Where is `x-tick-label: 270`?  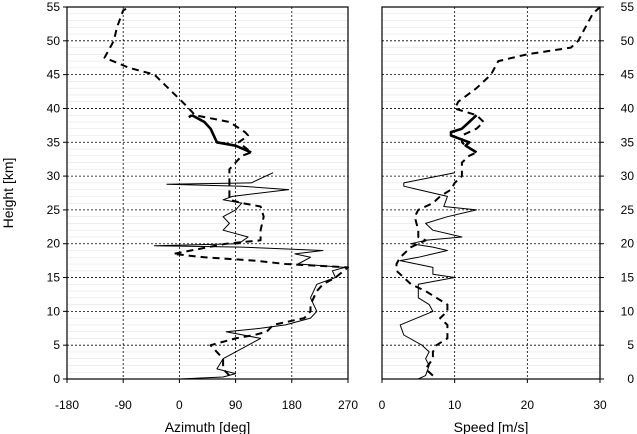
x-tick-label: 270 is located at coordinates (348, 405).